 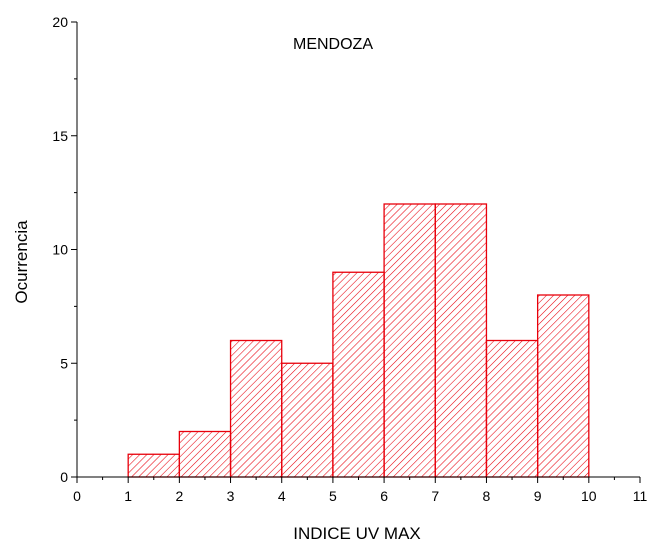 I want to click on chart-title: MENDOZA, so click(x=333, y=44).